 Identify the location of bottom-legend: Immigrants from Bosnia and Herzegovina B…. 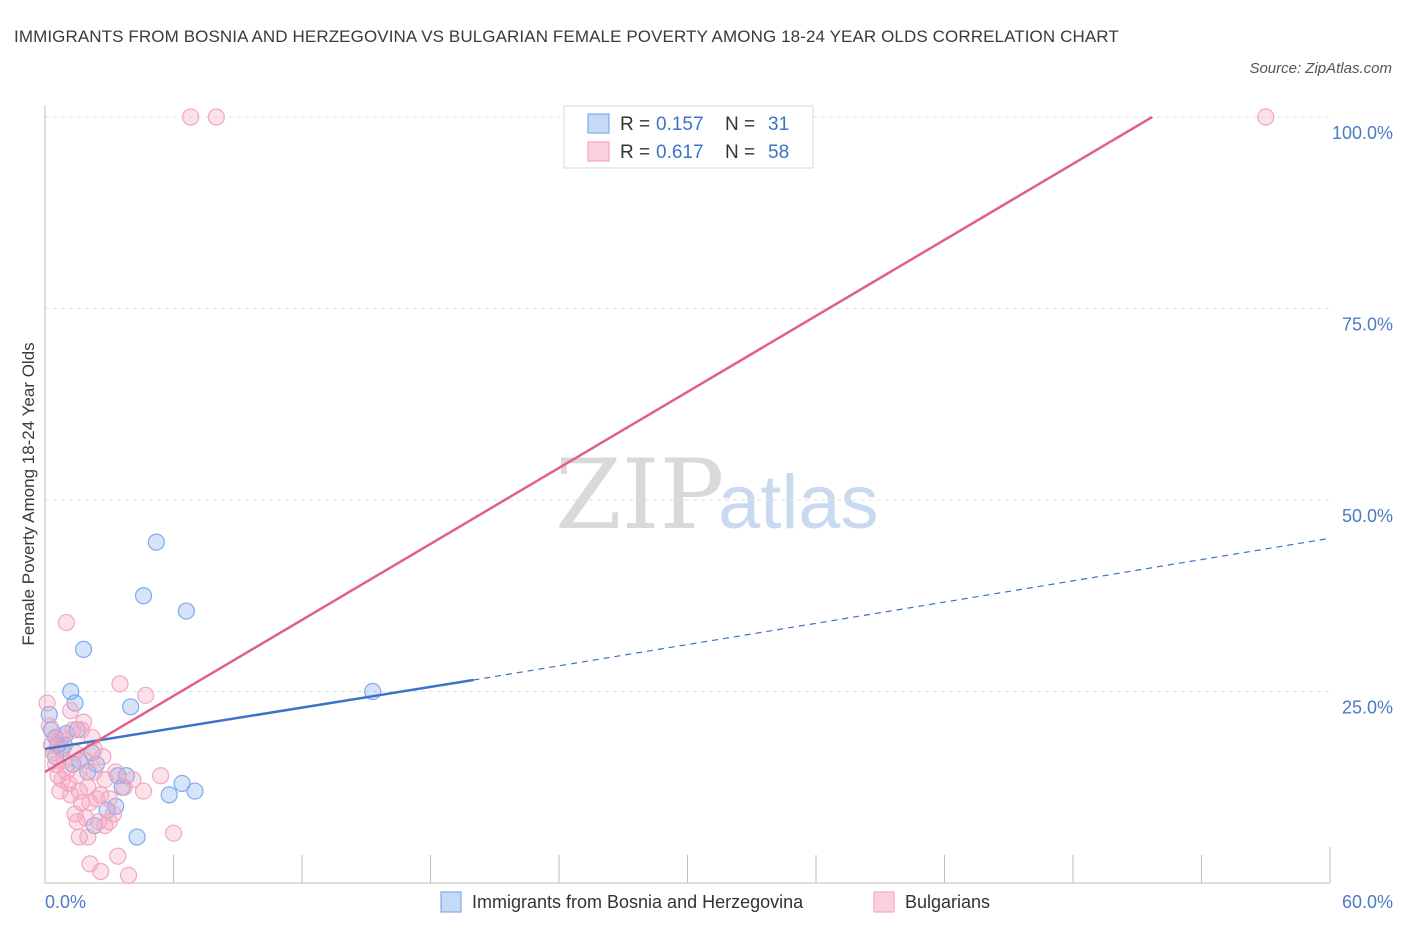
(715, 902).